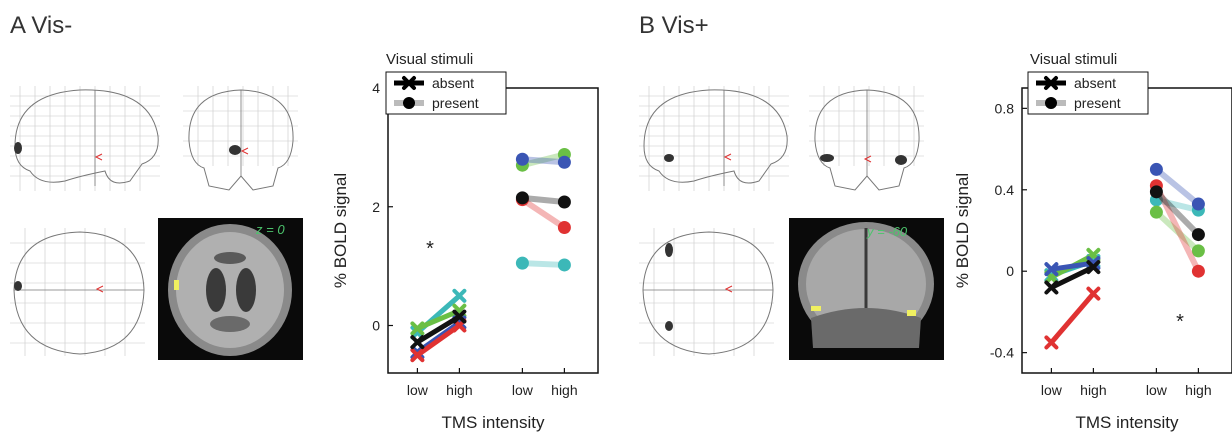 The width and height of the screenshot is (1232, 433). What do you see at coordinates (270, 229) in the screenshot?
I see `slice-label-a: z = 0` at bounding box center [270, 229].